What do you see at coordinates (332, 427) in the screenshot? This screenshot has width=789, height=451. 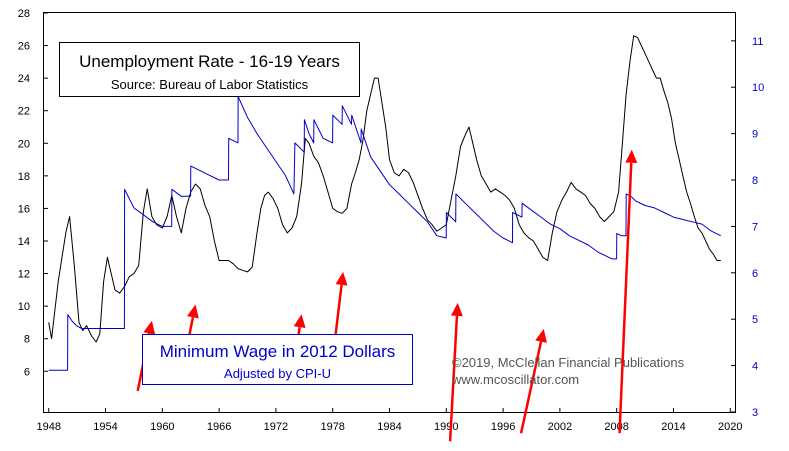 I see `x-tick-label: 1978` at bounding box center [332, 427].